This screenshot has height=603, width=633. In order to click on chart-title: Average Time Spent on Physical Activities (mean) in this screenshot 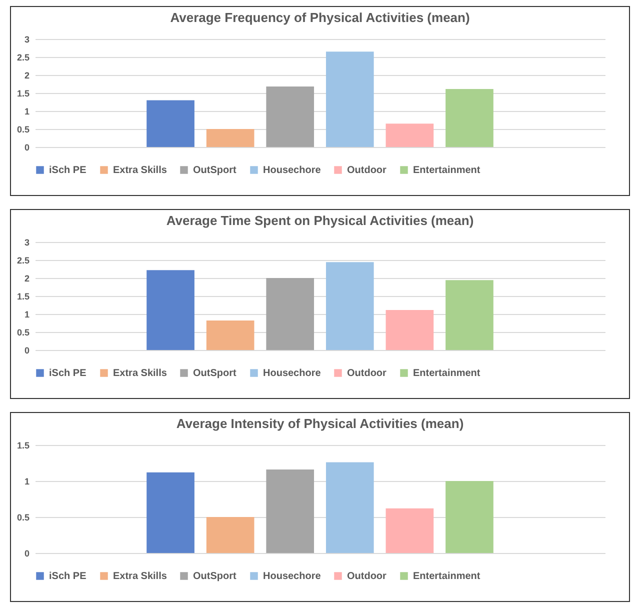, I will do `click(320, 220)`.